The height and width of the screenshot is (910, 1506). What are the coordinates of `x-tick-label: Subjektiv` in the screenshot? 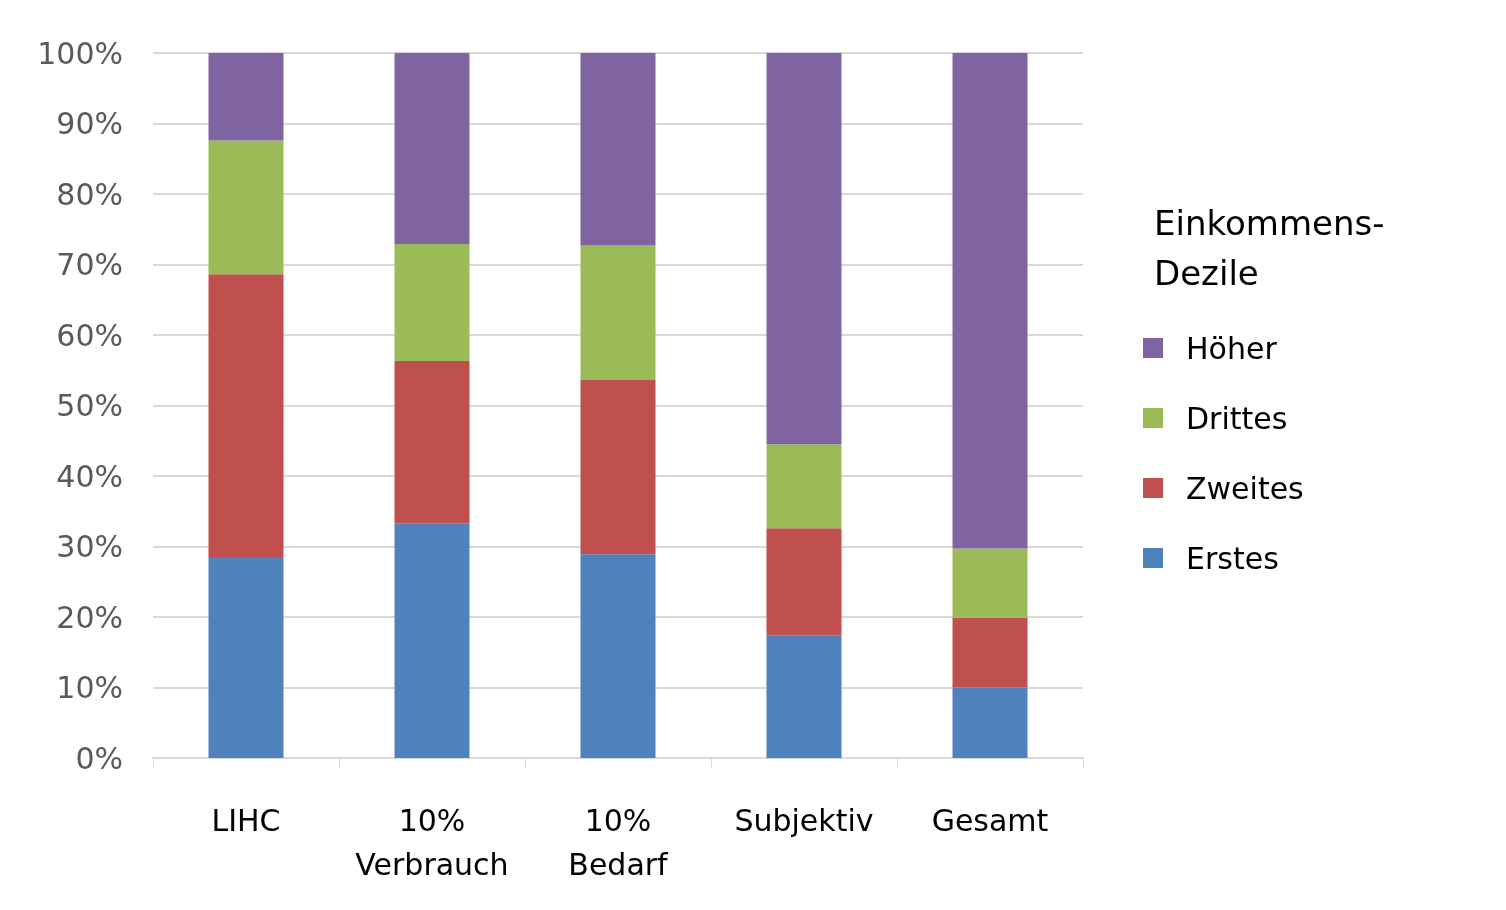 It's located at (804, 820).